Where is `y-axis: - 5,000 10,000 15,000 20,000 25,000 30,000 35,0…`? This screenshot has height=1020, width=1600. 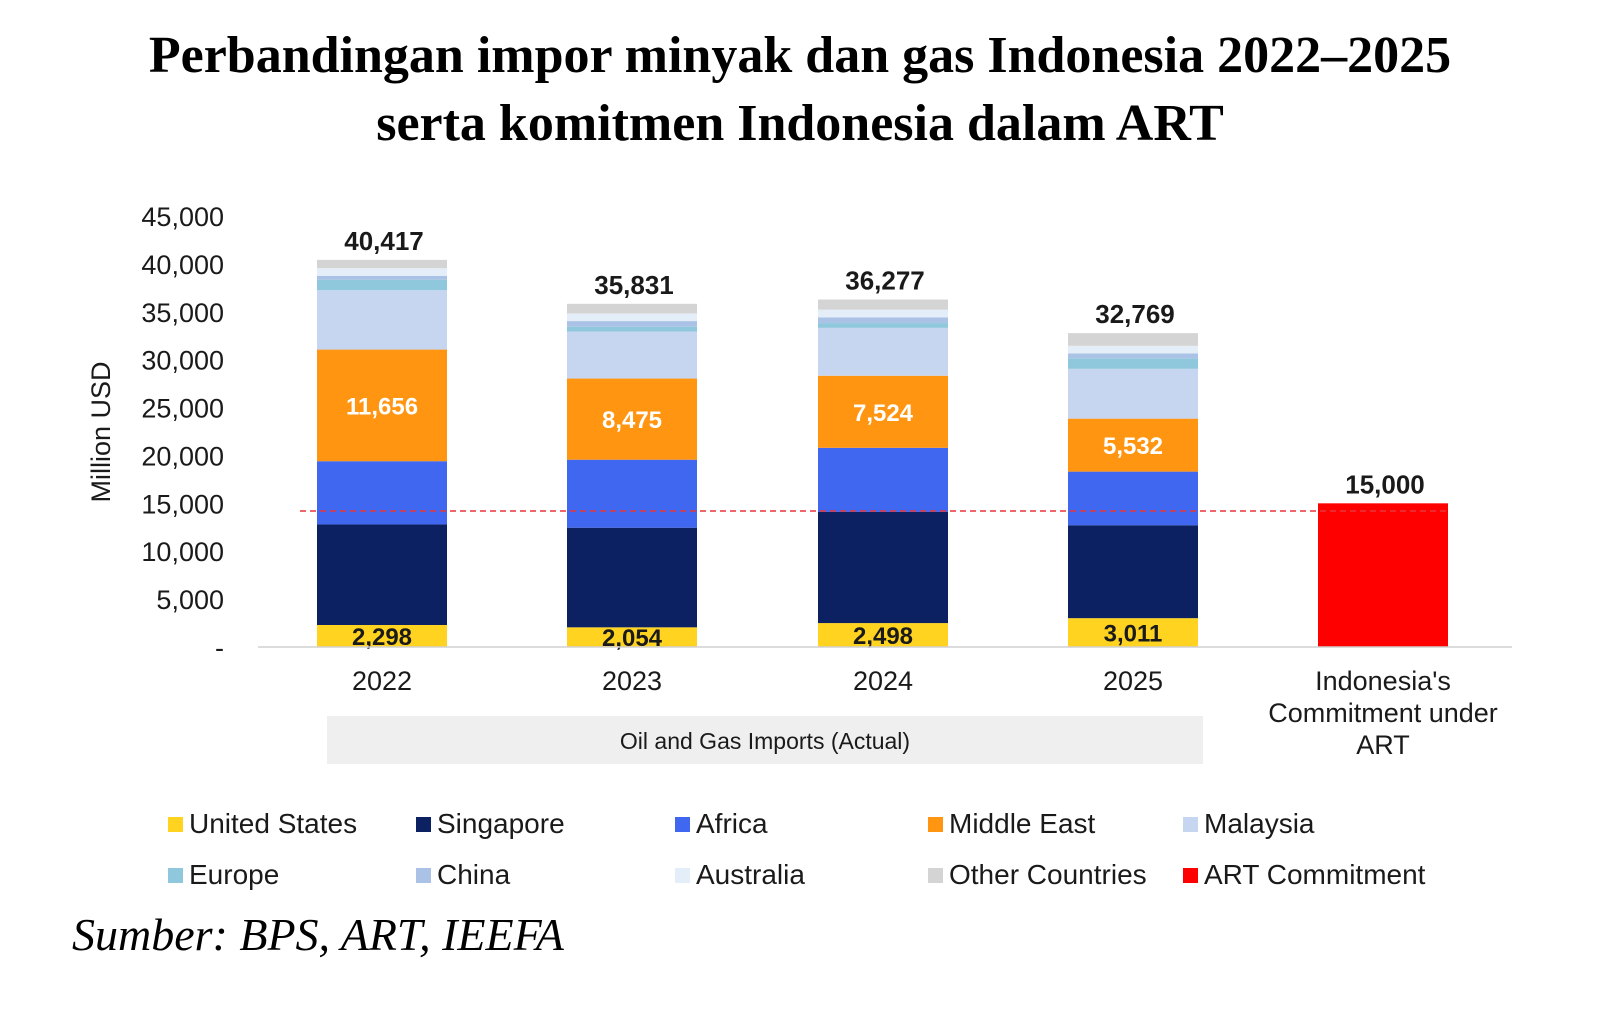 y-axis: - 5,000 10,000 15,000 20,000 25,000 30,000 35,0… is located at coordinates (182, 432).